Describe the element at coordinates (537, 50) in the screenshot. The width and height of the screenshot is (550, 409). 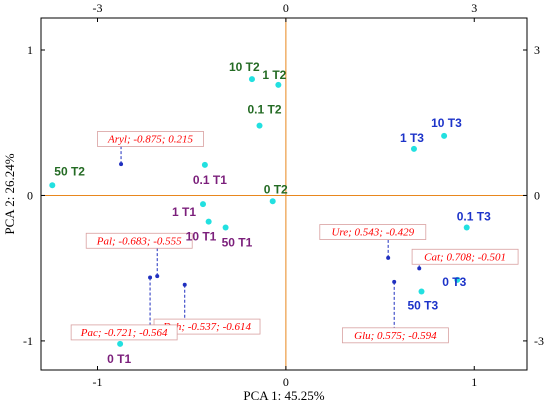
I see `right-tick-label: 3` at that location.